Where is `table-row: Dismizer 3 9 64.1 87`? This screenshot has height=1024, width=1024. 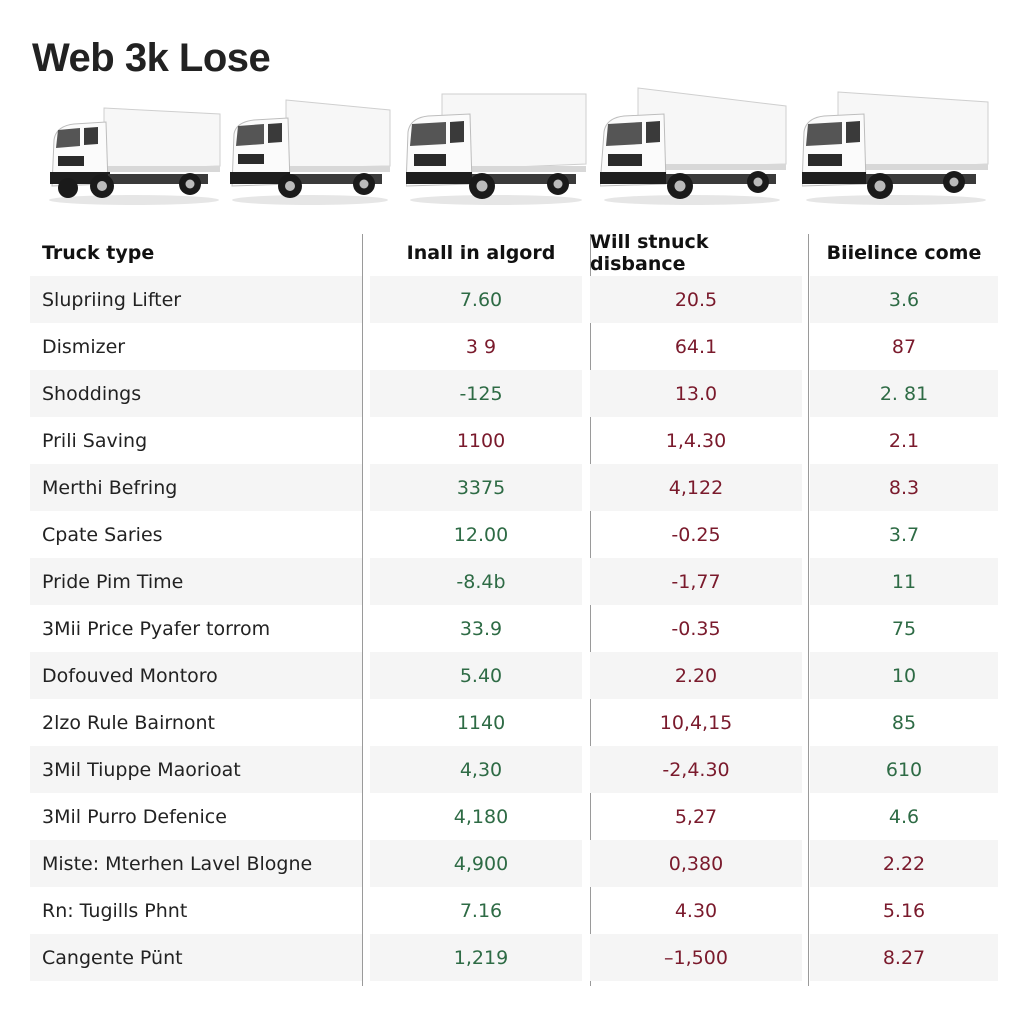
table-row: Dismizer 3 9 64.1 87 is located at coordinates (514, 346).